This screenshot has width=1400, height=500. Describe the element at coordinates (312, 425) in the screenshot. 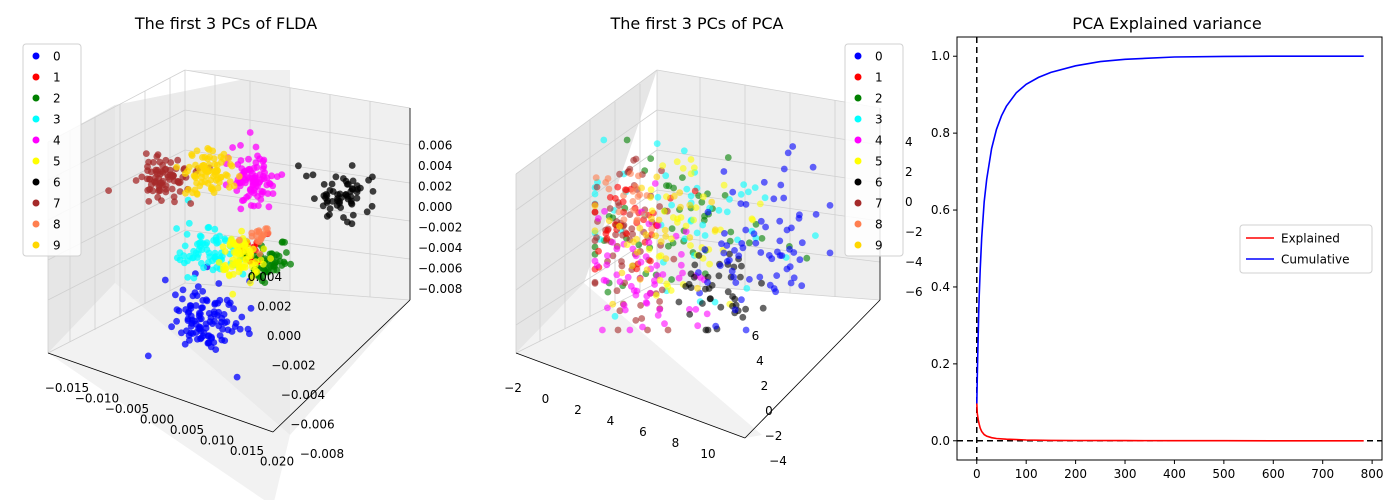

I see `flda-y-tick-label: −0.006` at that location.